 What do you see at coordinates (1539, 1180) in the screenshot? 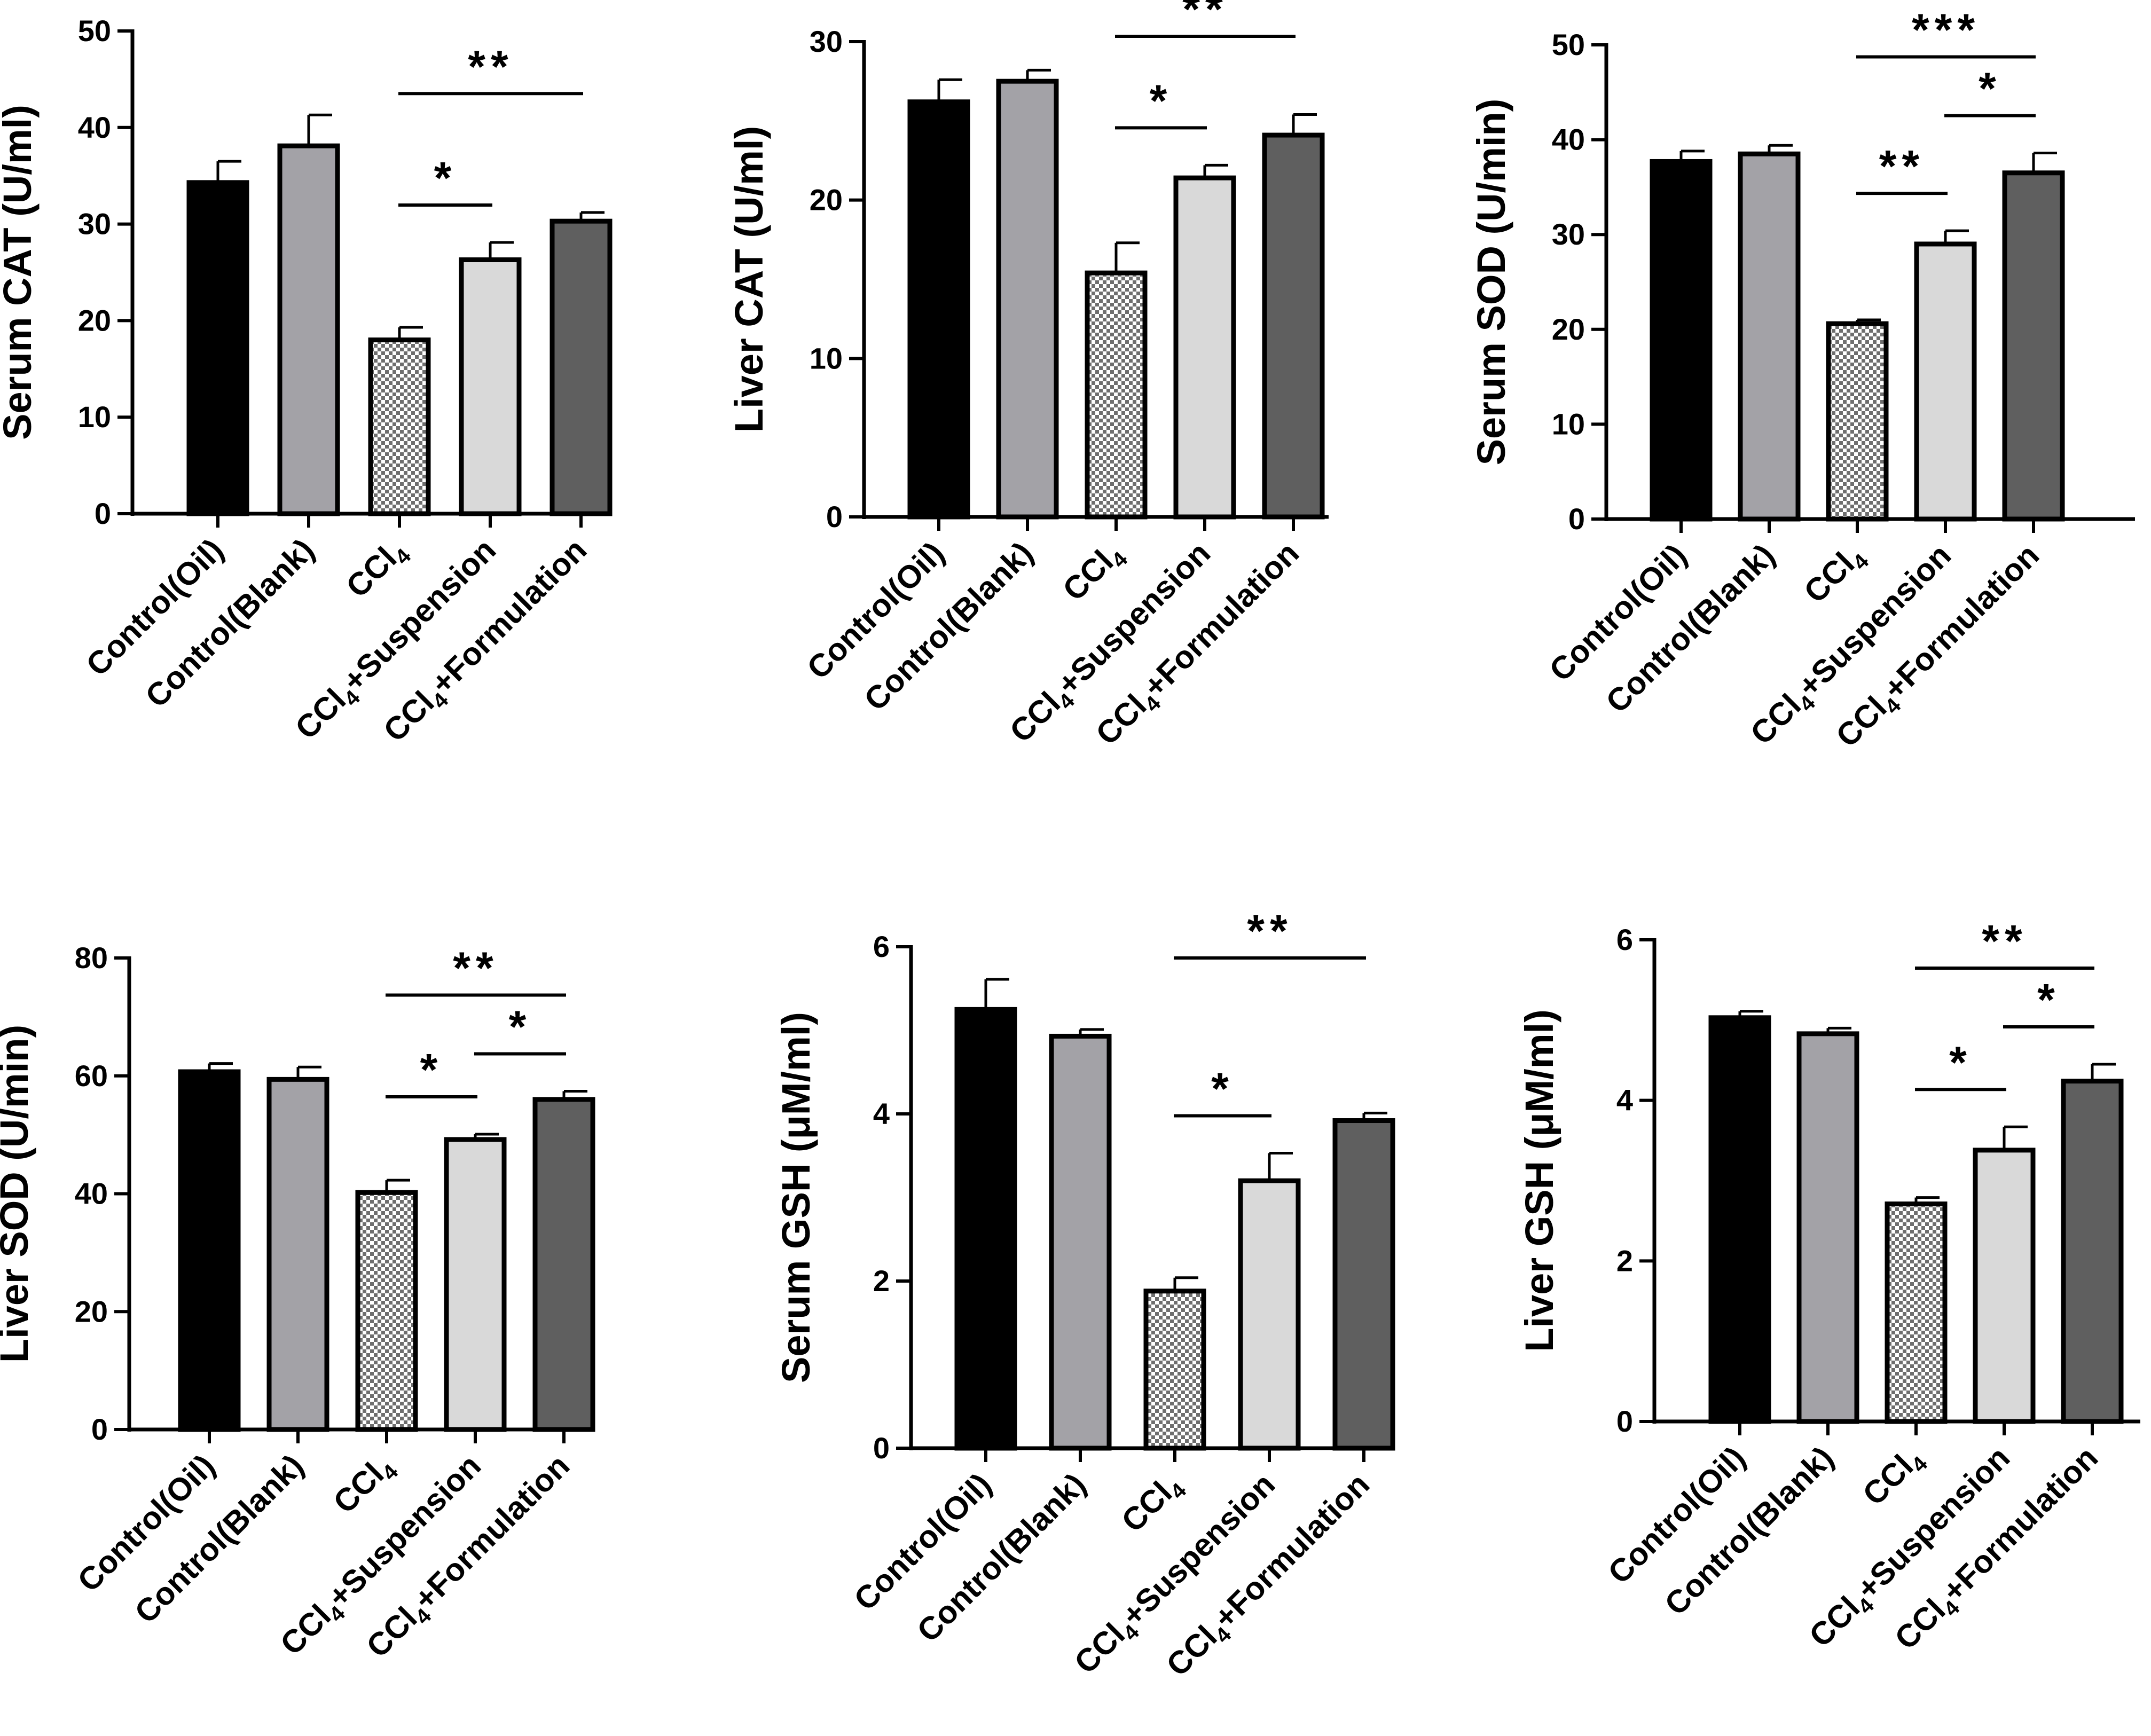
I see `y-axis-label: Liver GSH (μM/ml)` at bounding box center [1539, 1180].